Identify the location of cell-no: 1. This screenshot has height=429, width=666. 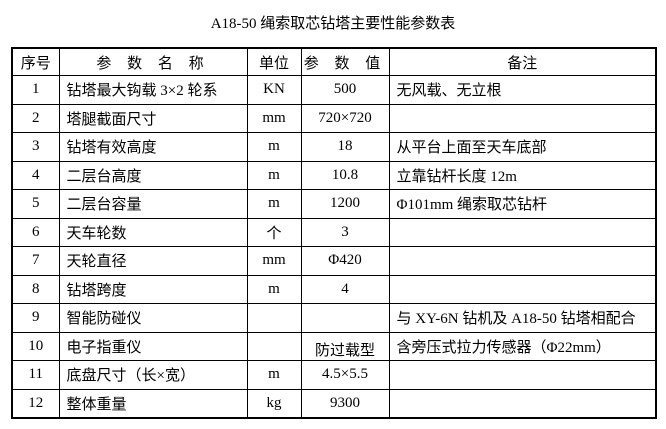
(35, 90).